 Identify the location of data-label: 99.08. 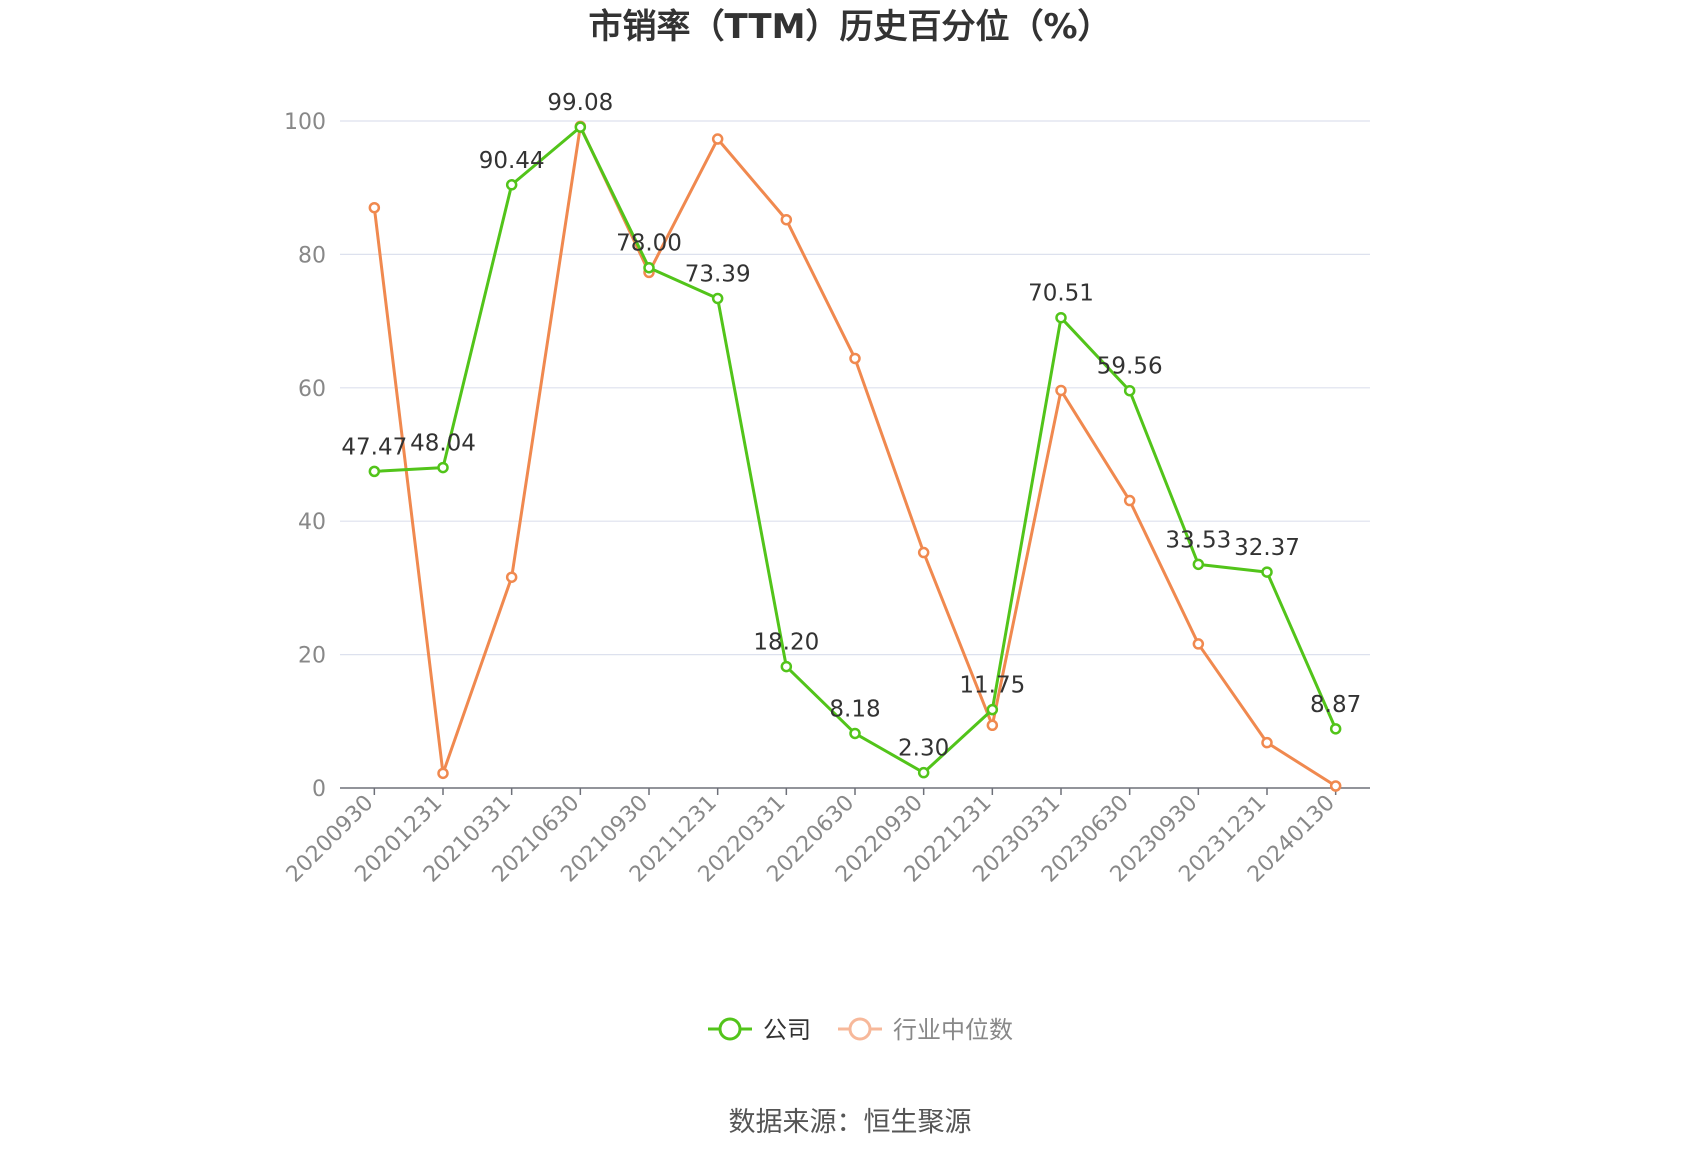
(580, 103).